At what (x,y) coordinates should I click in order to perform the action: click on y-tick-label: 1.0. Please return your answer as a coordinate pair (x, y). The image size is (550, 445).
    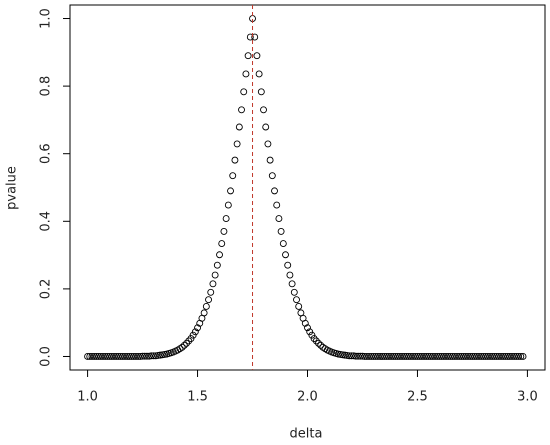
    Looking at the image, I should click on (46, 18).